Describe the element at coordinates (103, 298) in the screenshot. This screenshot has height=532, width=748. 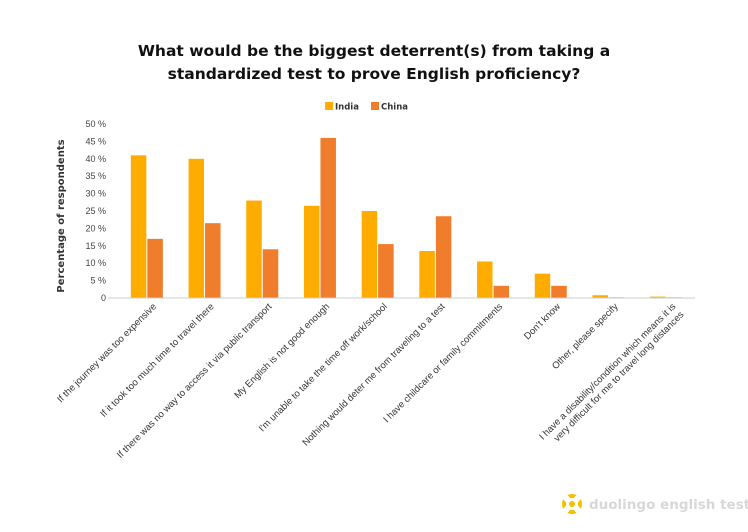
I see `y-tick-label: 0` at that location.